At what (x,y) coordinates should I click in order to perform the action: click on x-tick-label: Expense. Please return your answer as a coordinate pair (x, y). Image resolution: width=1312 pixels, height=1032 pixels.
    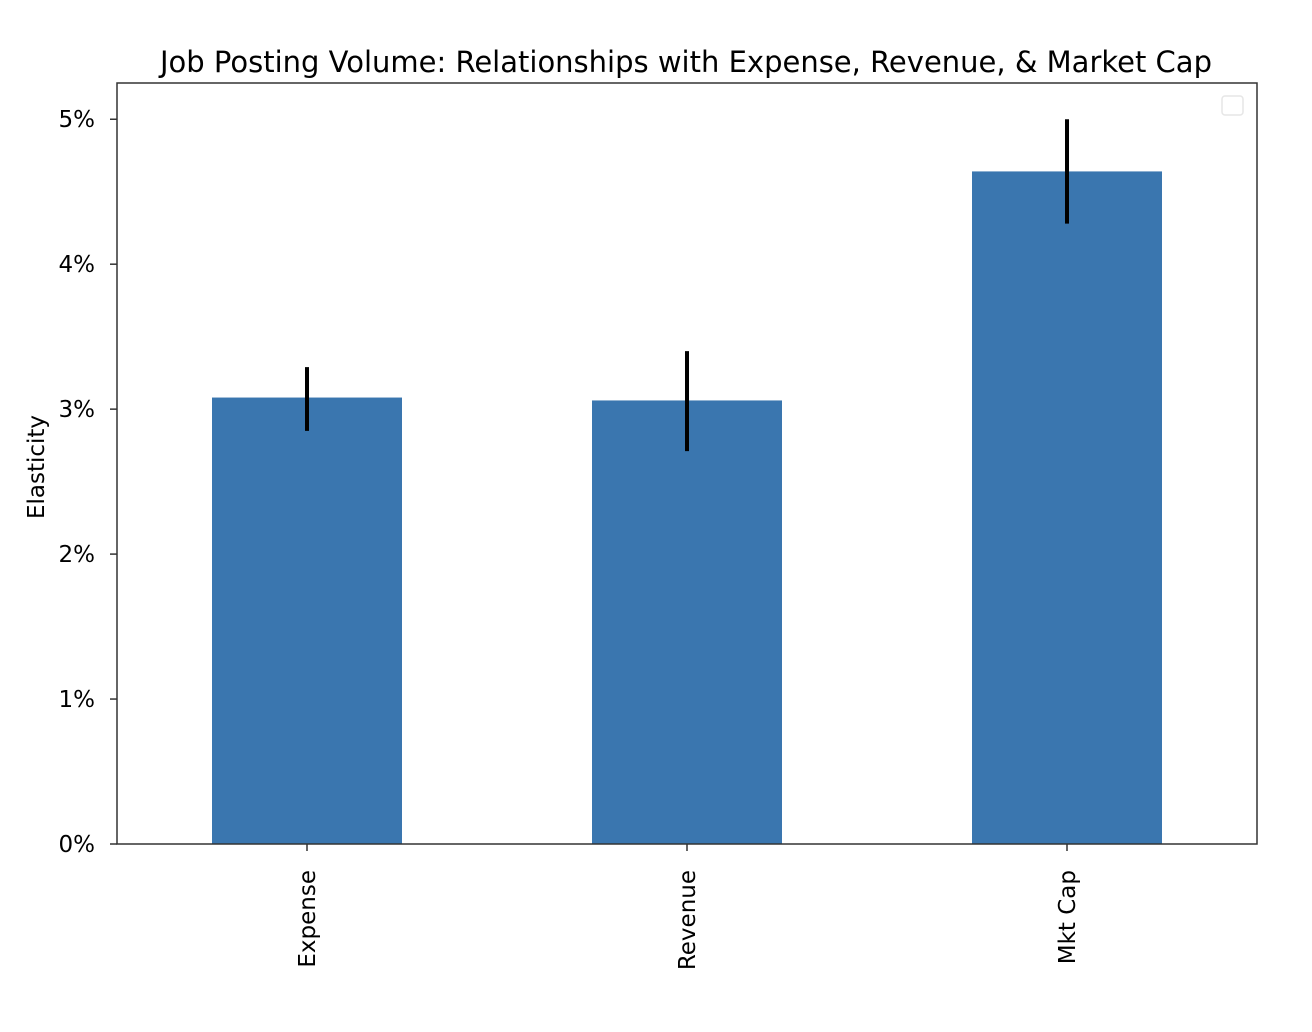
    Looking at the image, I should click on (308, 919).